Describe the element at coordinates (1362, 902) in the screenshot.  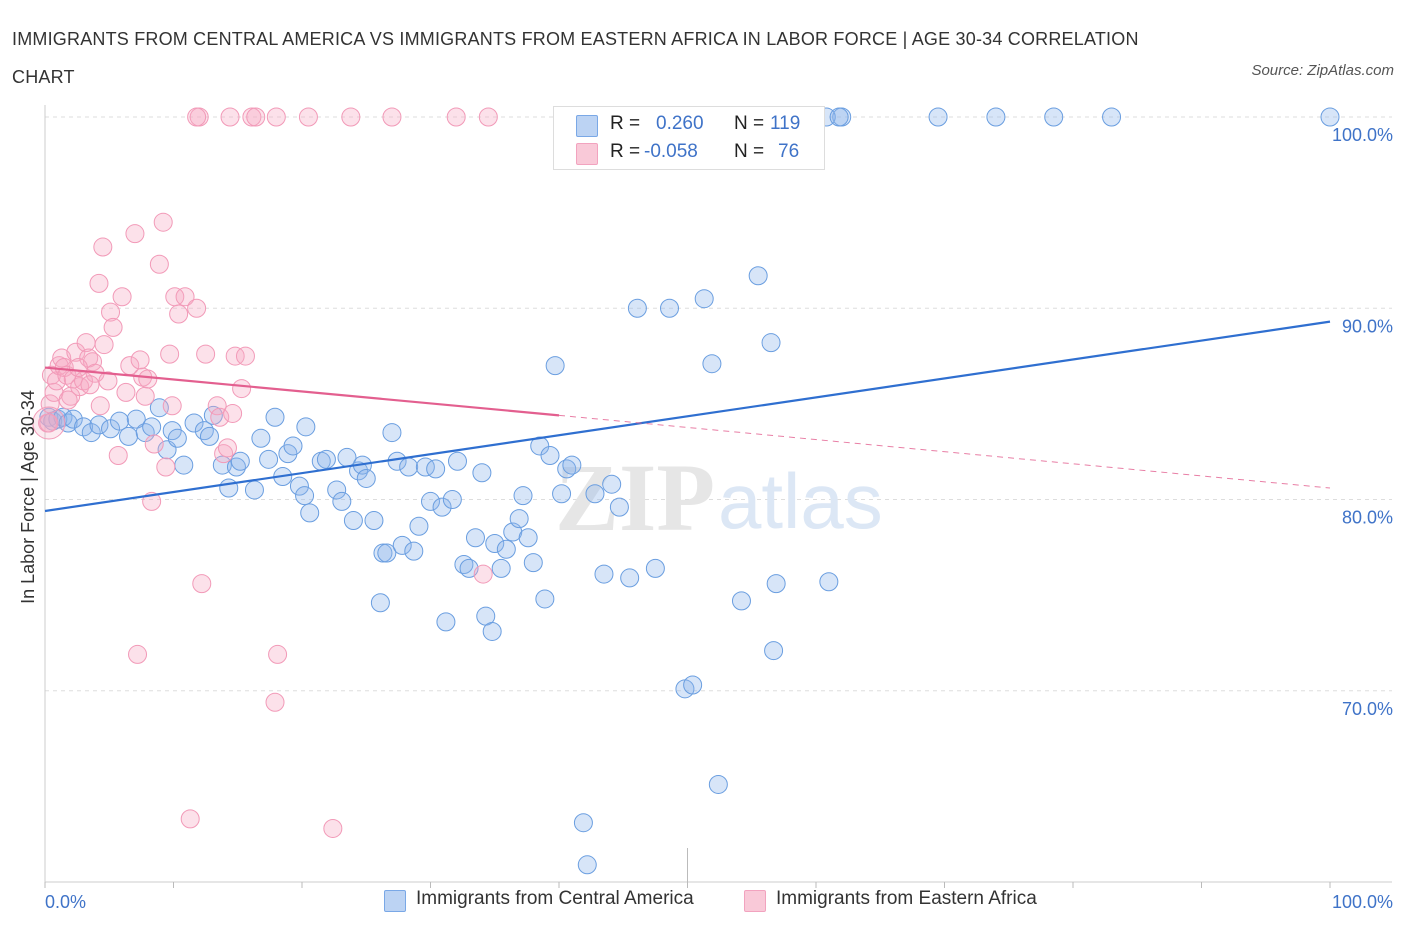
I see `x-tick-max: 100.0%` at that location.